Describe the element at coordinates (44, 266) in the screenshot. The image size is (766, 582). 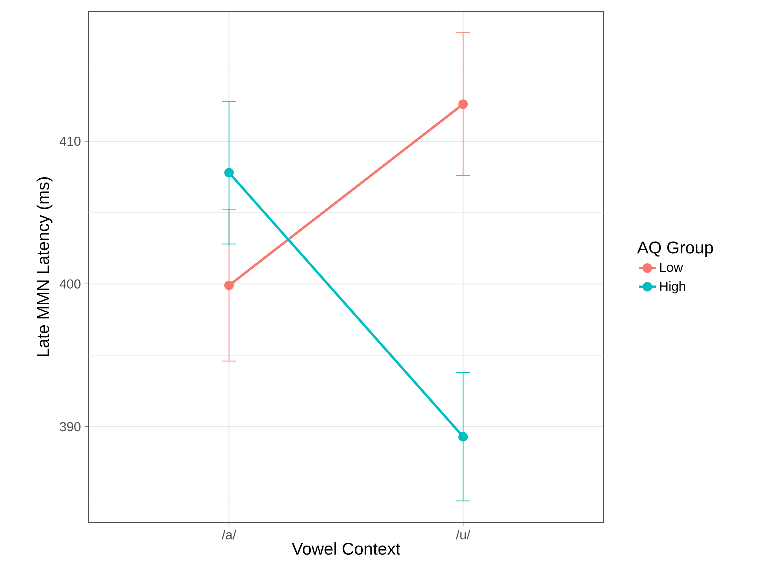
I see `y-axis-title: Late MMN Latency (ms)` at that location.